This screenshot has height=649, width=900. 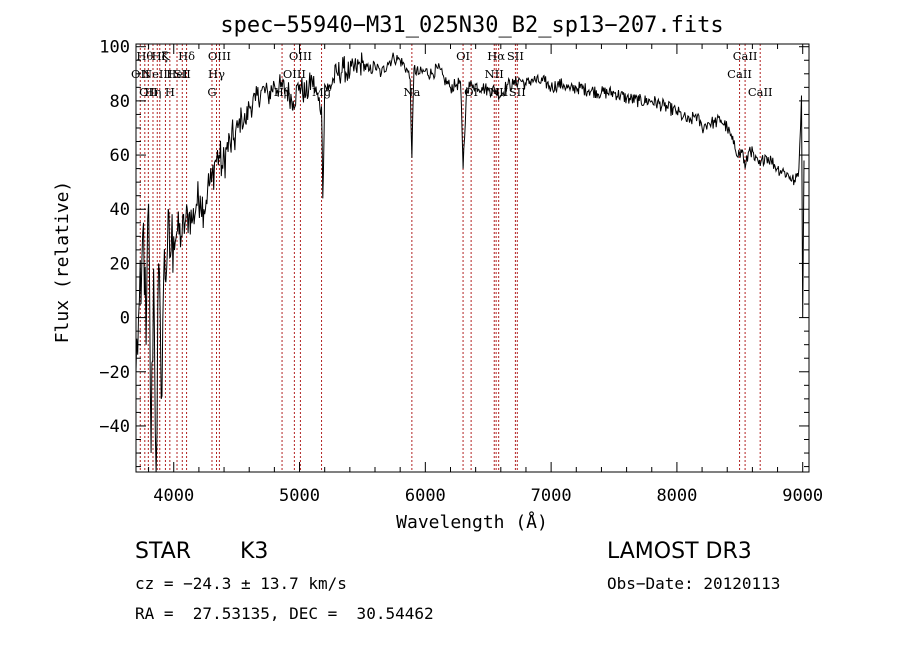 I want to click on survey-name: LAMOST DR3, so click(x=679, y=551).